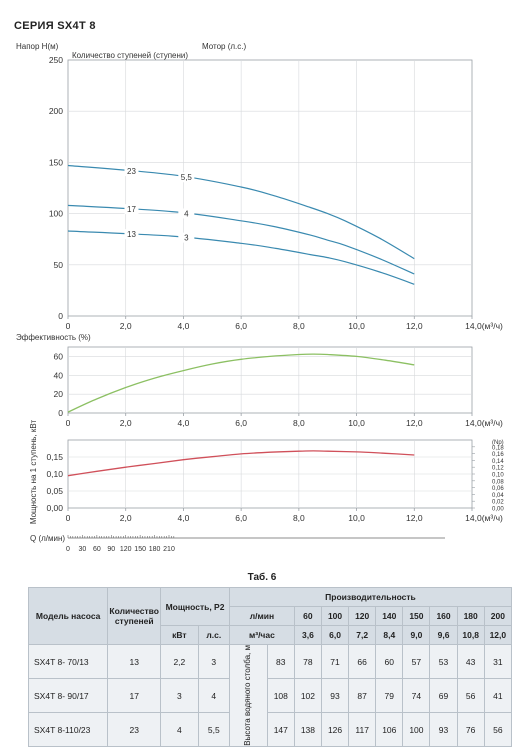  What do you see at coordinates (241, 463) in the screenshot?
I see `power-curve` at bounding box center [241, 463].